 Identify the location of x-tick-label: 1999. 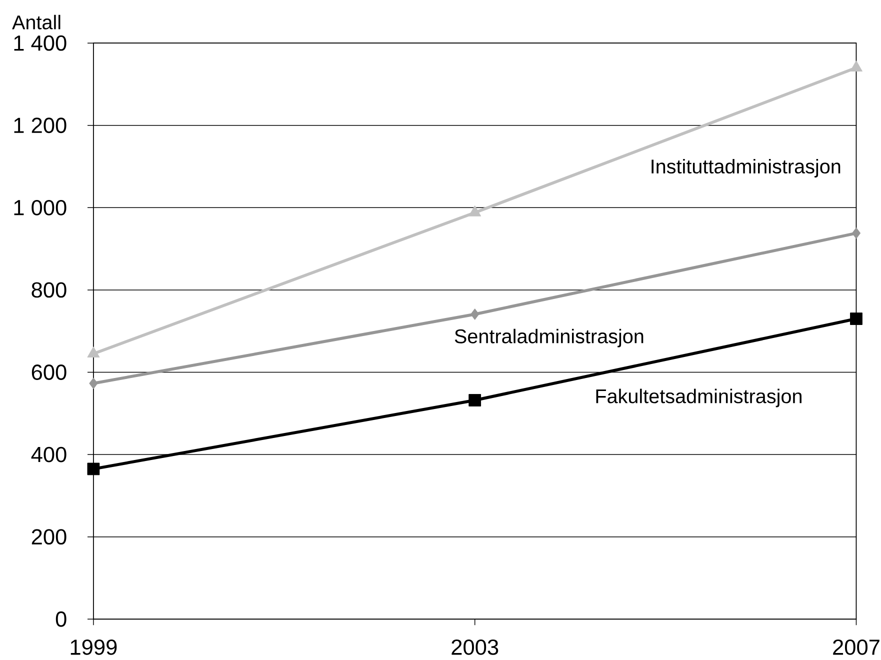
(93, 648).